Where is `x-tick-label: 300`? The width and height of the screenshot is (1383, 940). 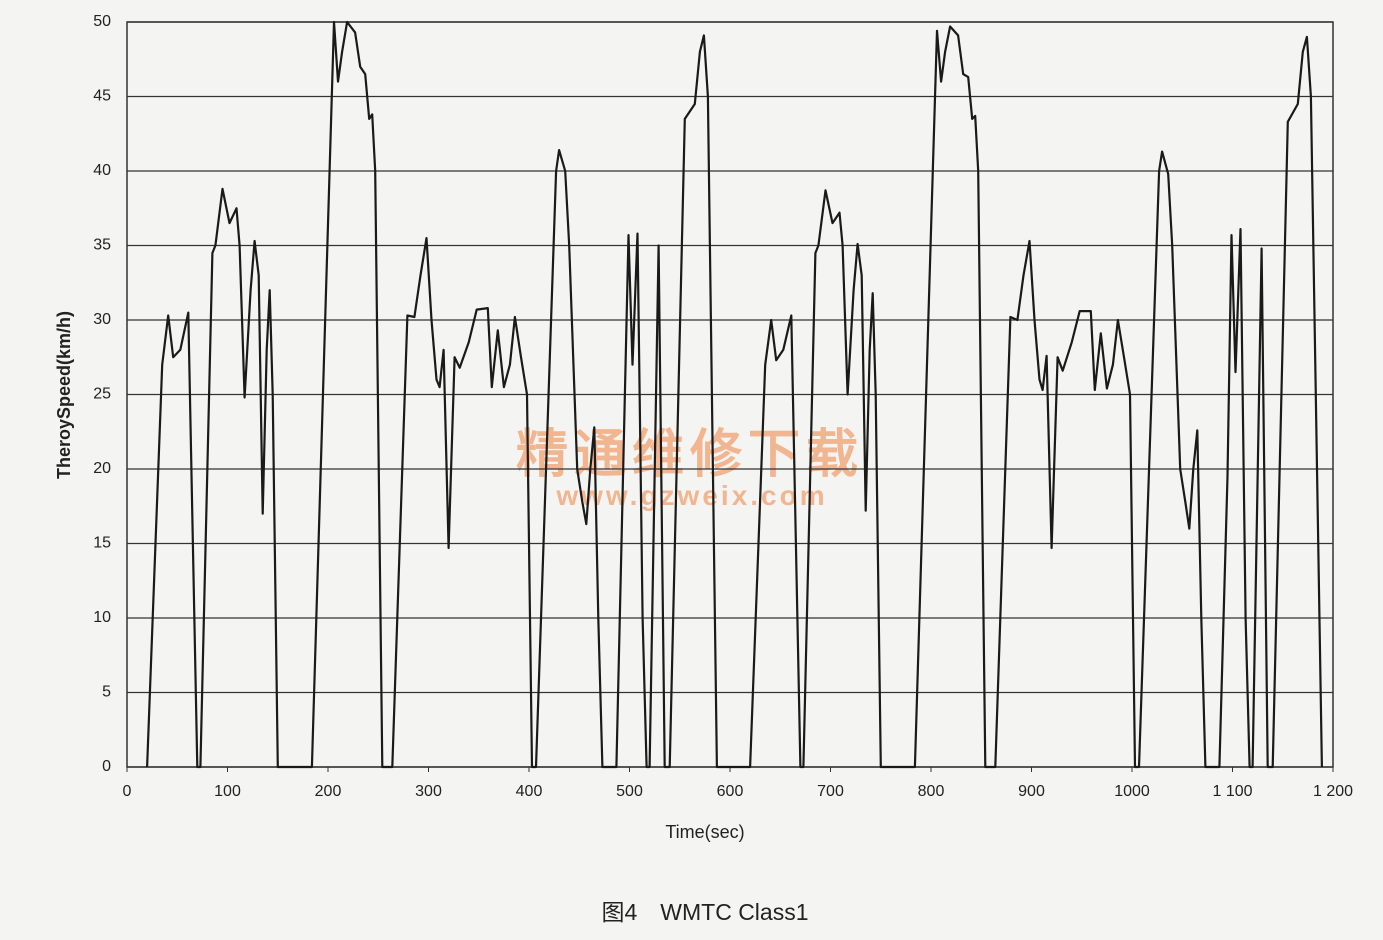 x-tick-label: 300 is located at coordinates (428, 791).